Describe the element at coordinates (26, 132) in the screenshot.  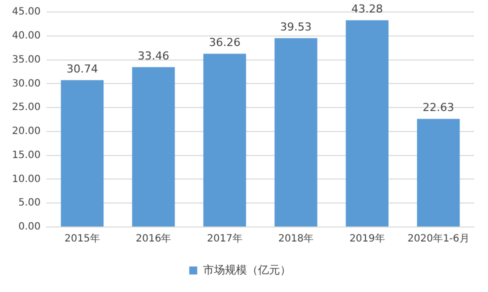
I see `y-tick-label: 20.00` at that location.